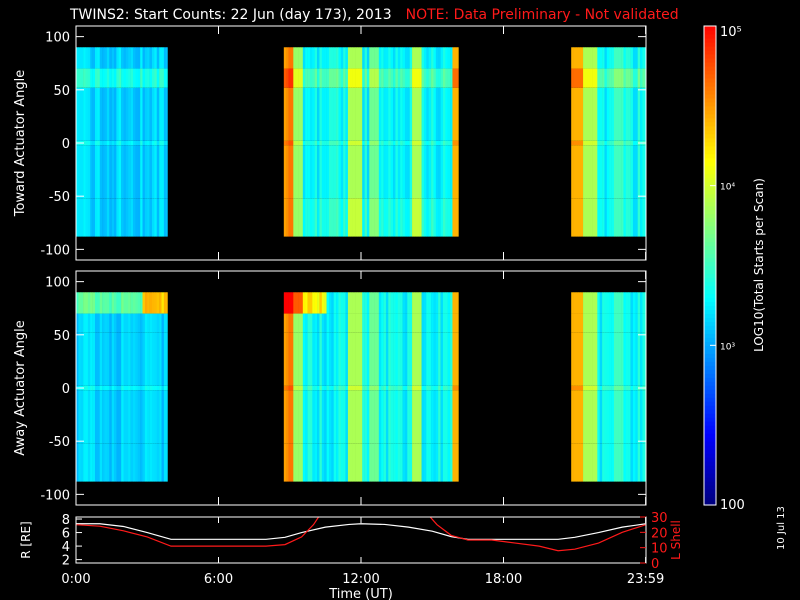 The width and height of the screenshot is (800, 600). Describe the element at coordinates (361, 534) in the screenshot. I see `l-shell-series-line` at that location.